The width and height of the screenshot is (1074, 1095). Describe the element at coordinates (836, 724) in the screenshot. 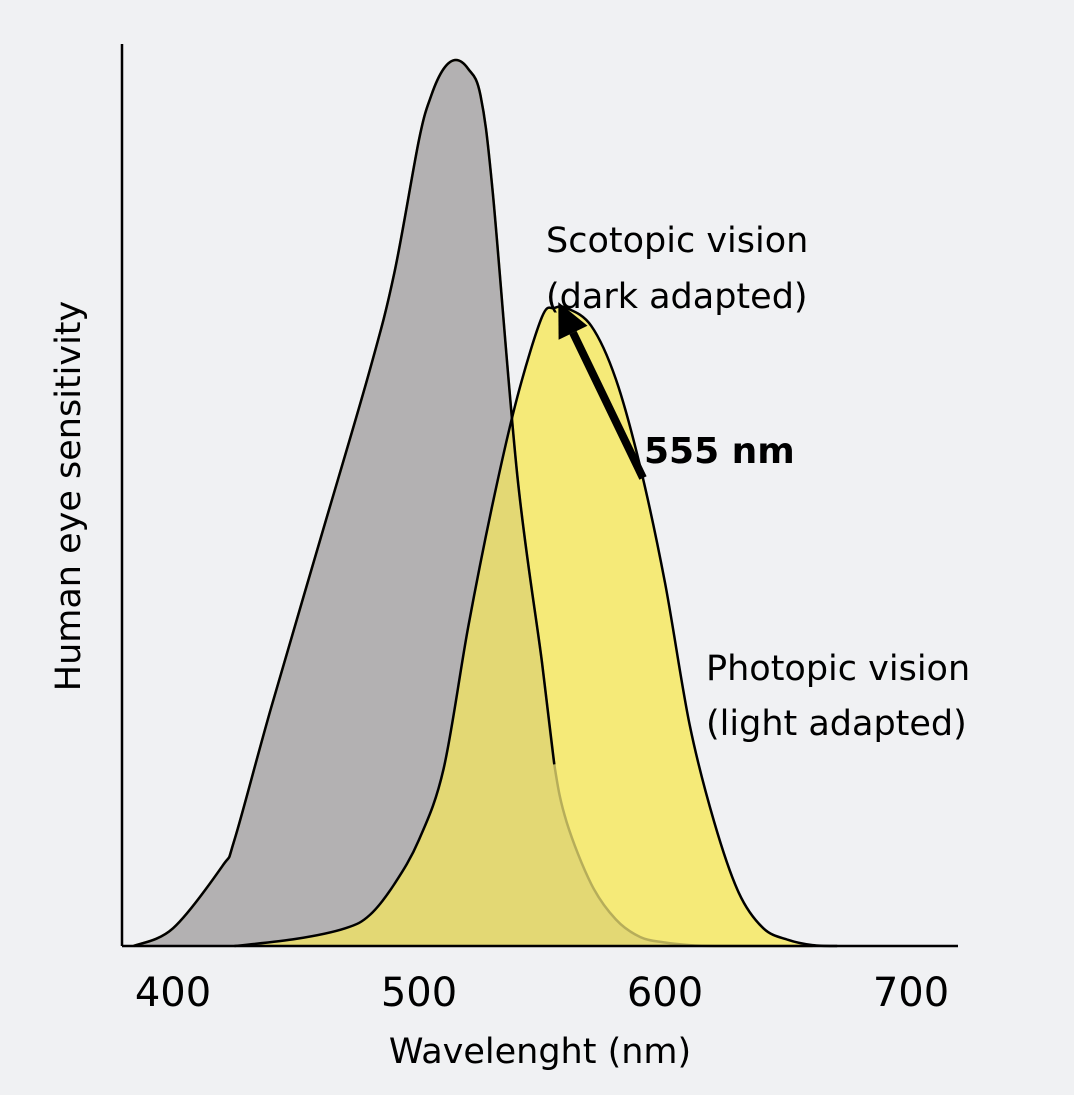

I see `photopic-label-line2: (light adapted)` at that location.